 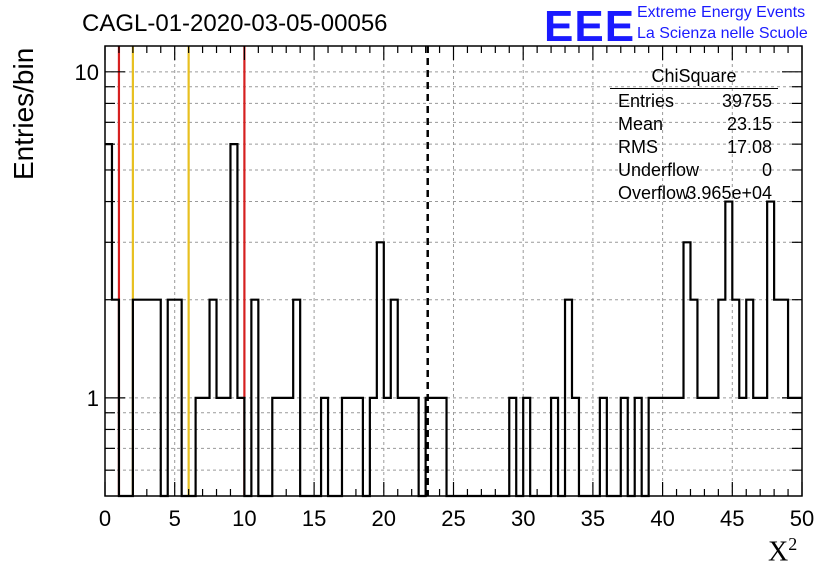 What do you see at coordinates (87, 72) in the screenshot?
I see `y-tick-label: 10` at bounding box center [87, 72].